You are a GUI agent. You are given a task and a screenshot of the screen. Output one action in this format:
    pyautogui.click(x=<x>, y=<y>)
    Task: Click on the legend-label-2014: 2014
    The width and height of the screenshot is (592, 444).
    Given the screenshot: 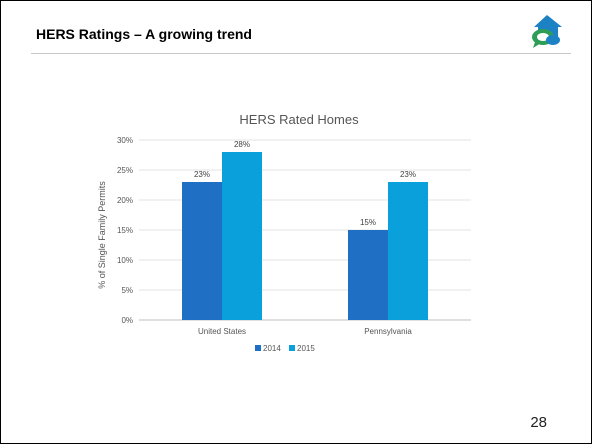 What is the action you would take?
    pyautogui.click(x=272, y=348)
    